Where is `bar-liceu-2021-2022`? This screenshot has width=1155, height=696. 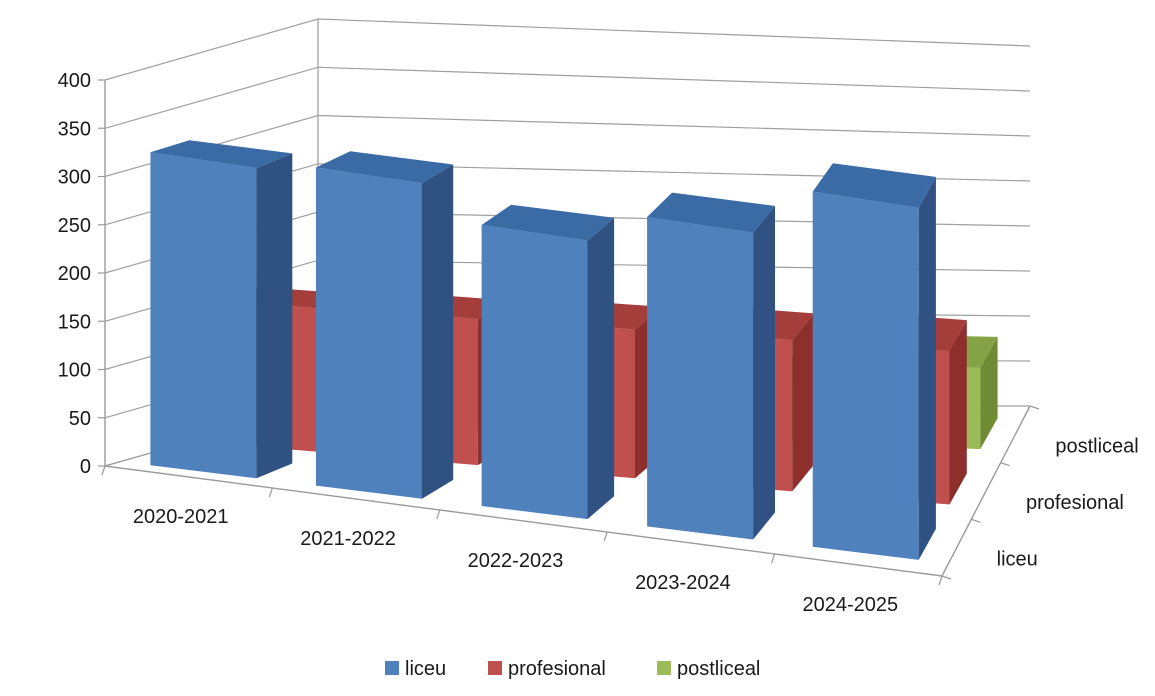 bar-liceu-2021-2022 is located at coordinates (385, 325).